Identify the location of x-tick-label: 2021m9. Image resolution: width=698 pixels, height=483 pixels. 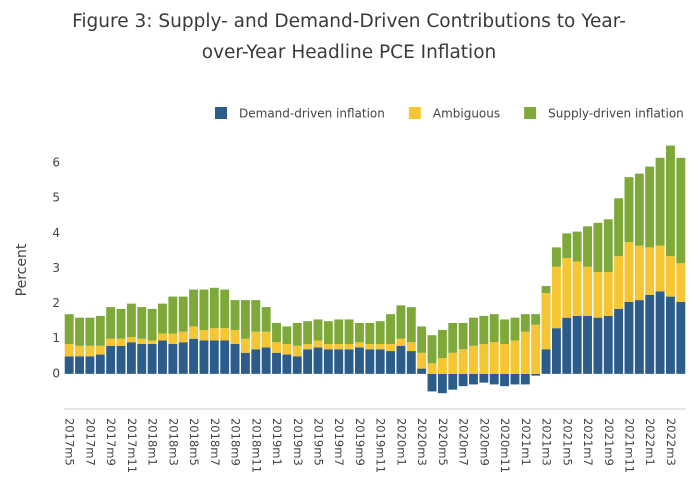
(609, 442).